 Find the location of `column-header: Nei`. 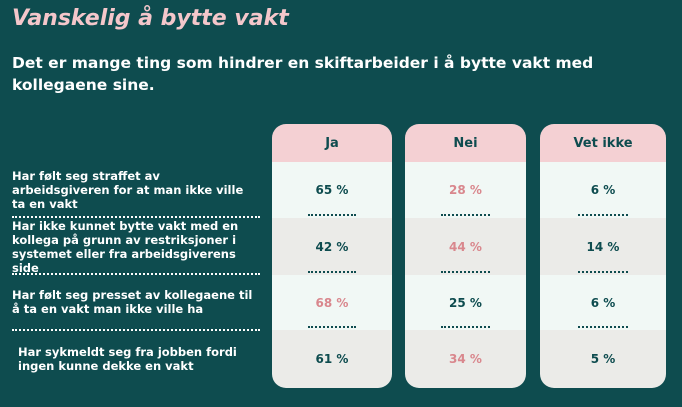

column-header: Nei is located at coordinates (465, 143).